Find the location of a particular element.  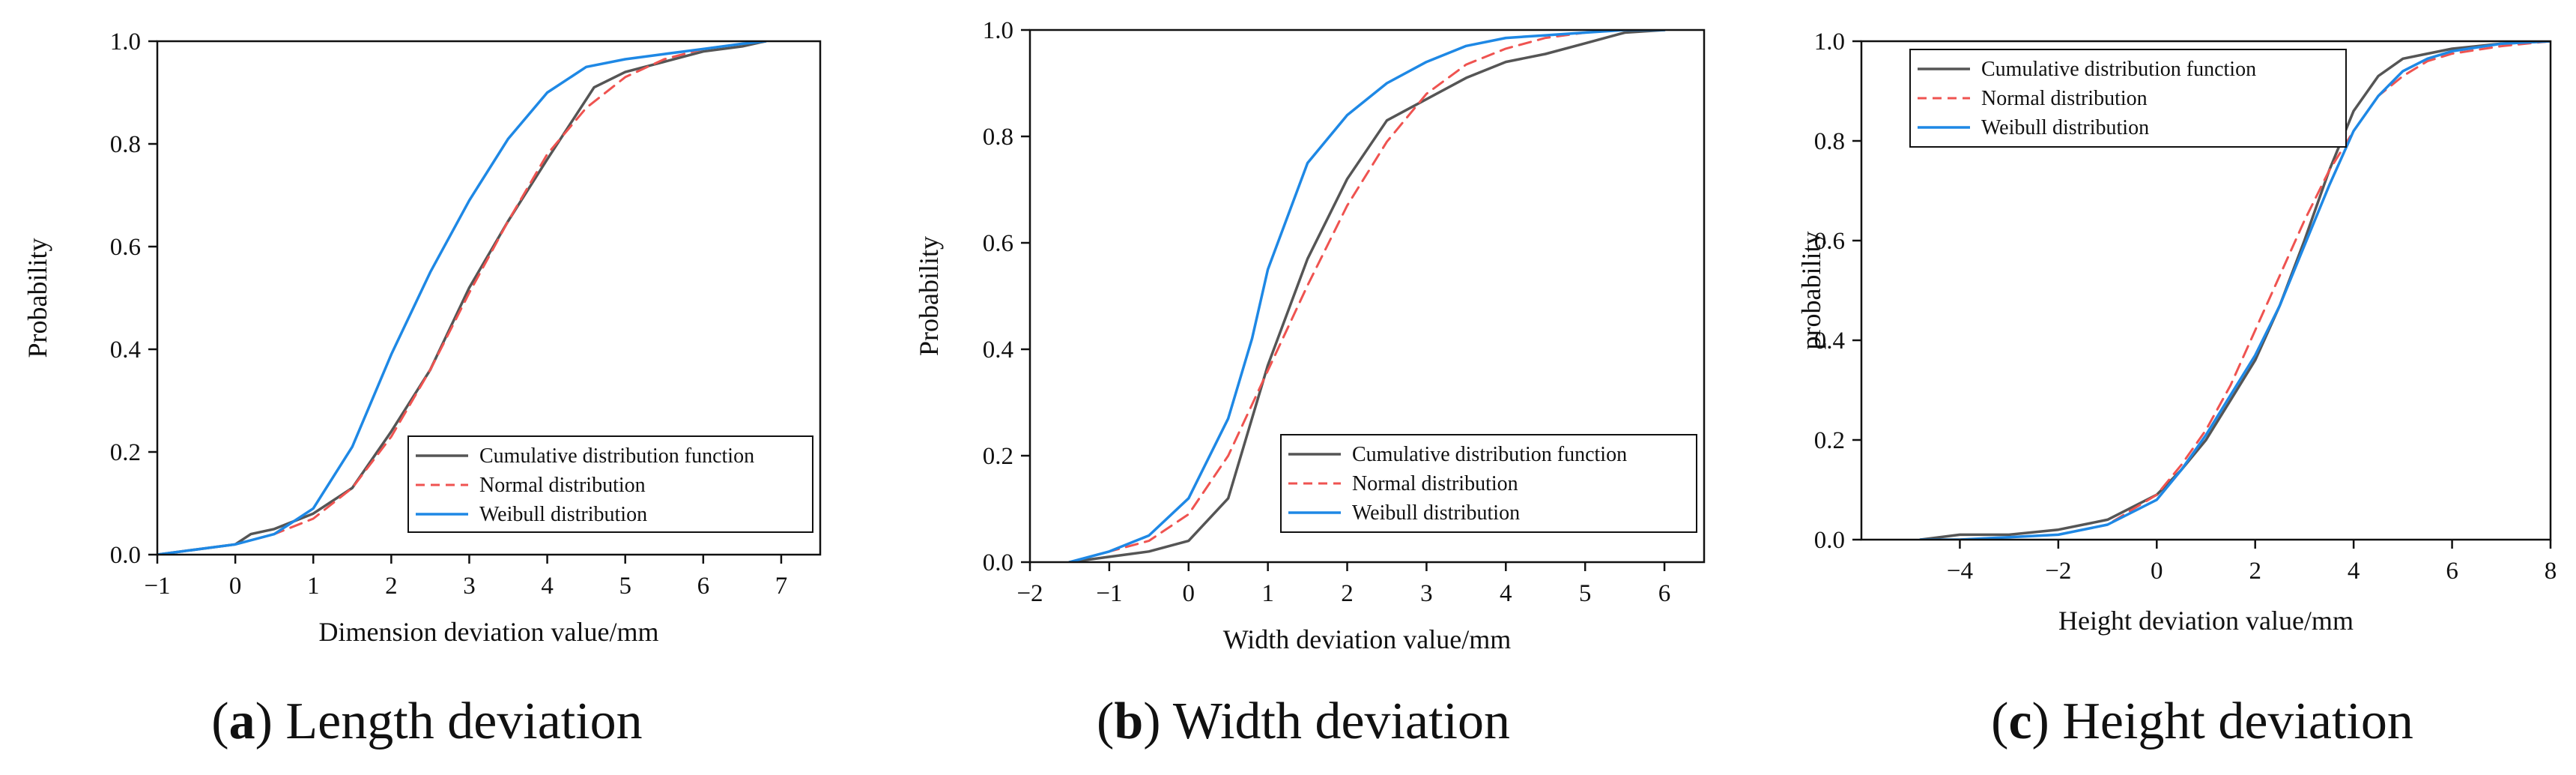

y-axis-title: probability is located at coordinates (1811, 291).